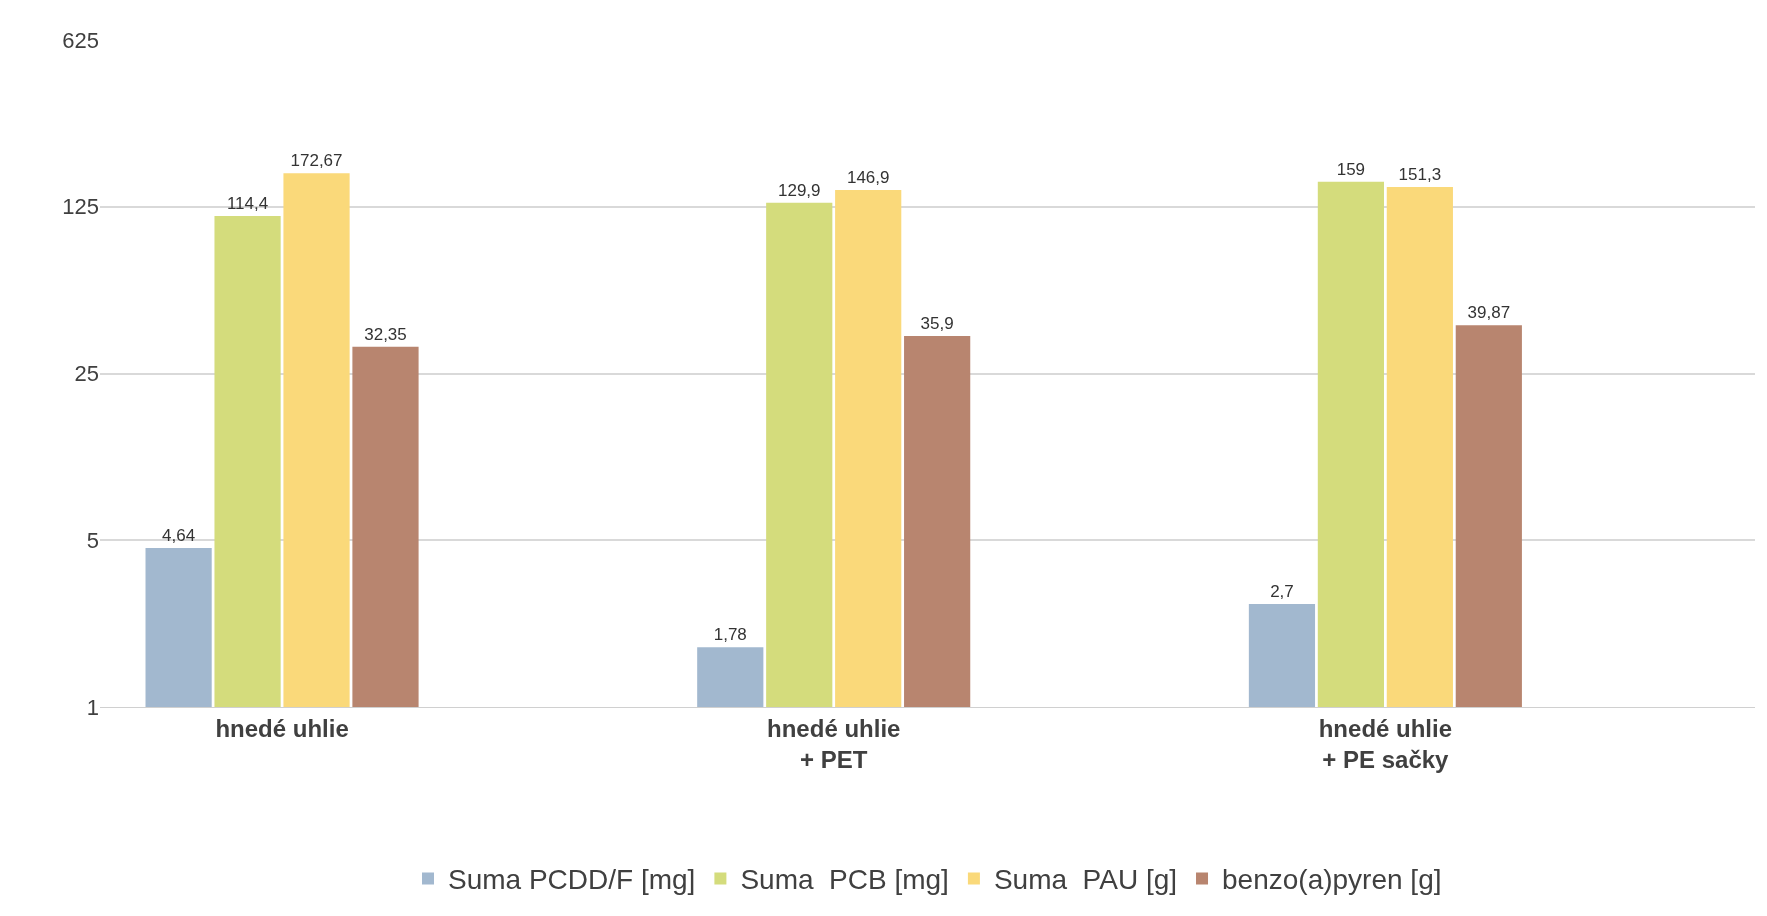 The width and height of the screenshot is (1767, 916). Describe the element at coordinates (1282, 592) in the screenshot. I see `data-label: 2,7` at that location.